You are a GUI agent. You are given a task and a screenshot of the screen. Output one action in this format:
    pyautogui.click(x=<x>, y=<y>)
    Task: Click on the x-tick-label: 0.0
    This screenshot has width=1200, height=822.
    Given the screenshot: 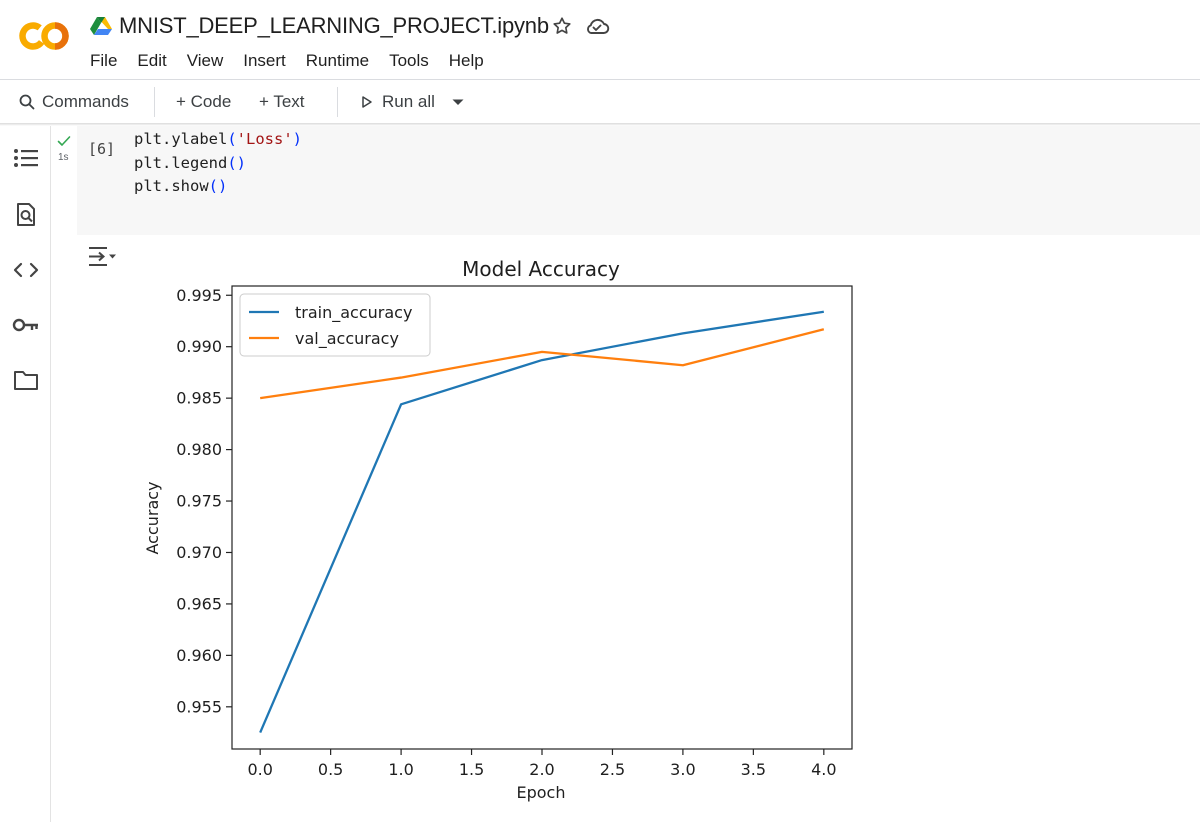 What is the action you would take?
    pyautogui.click(x=259, y=769)
    